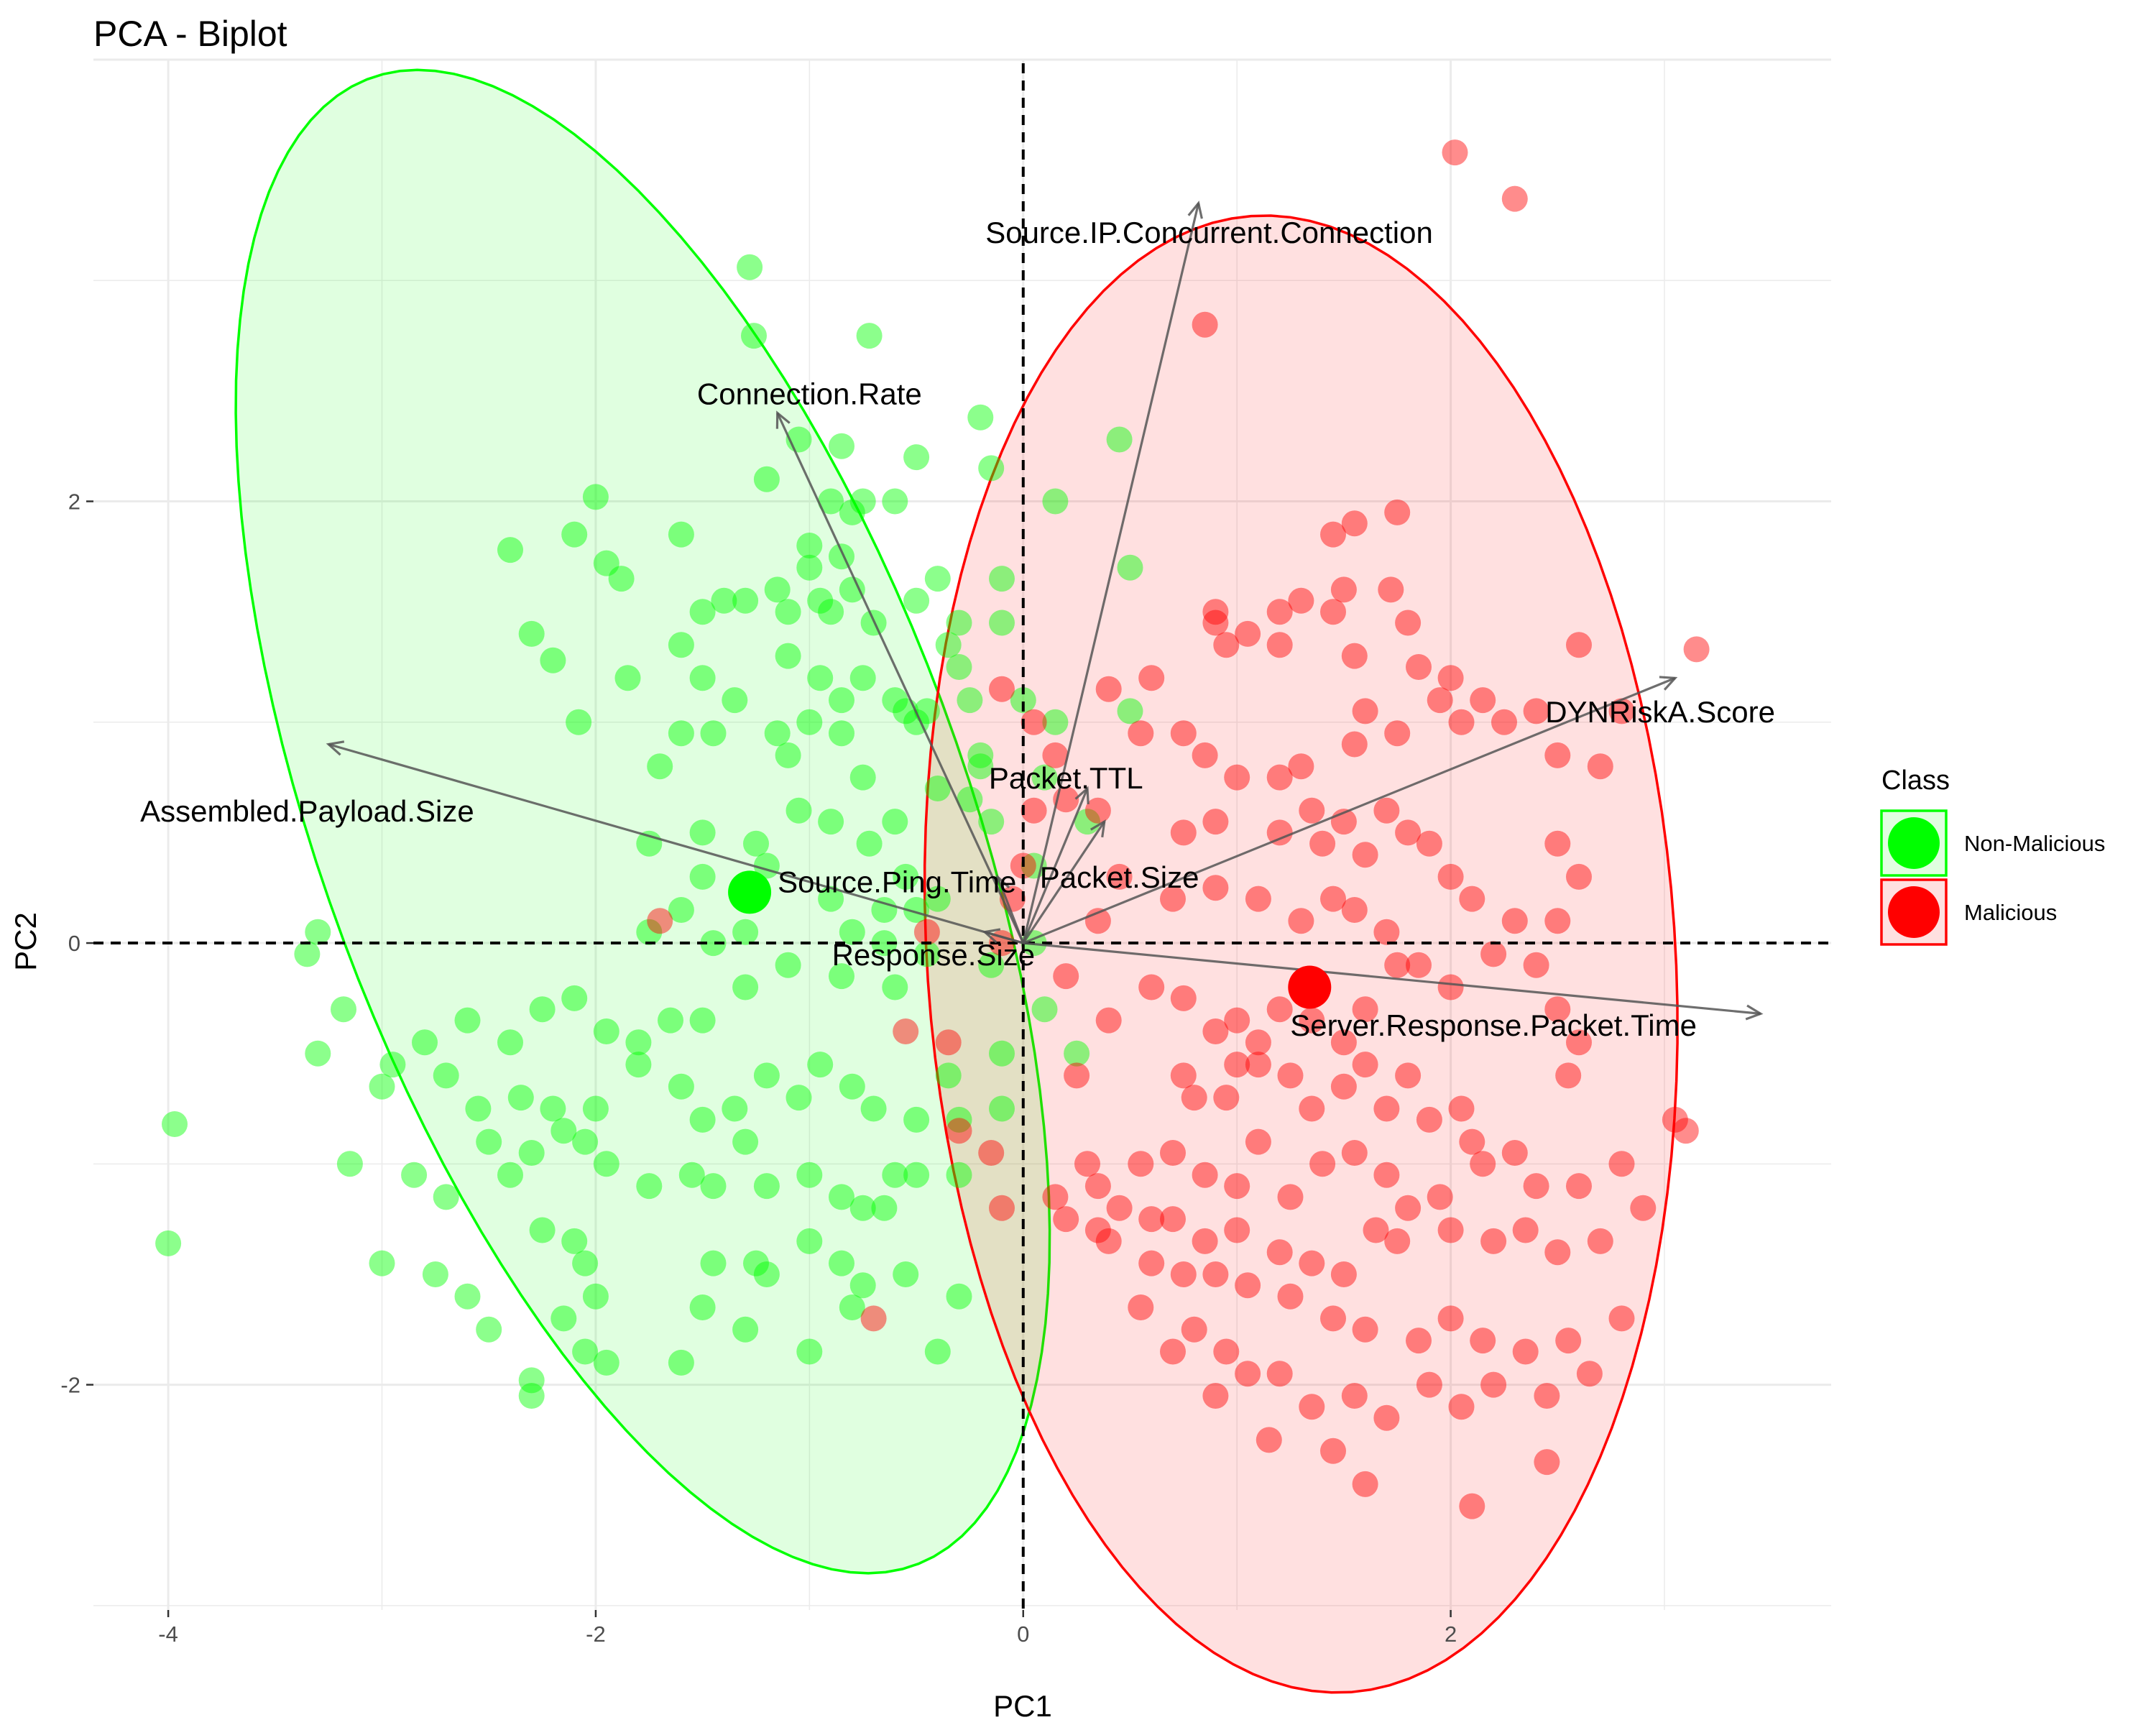  What do you see at coordinates (1309, 987) in the screenshot?
I see `centroid-malicious` at bounding box center [1309, 987].